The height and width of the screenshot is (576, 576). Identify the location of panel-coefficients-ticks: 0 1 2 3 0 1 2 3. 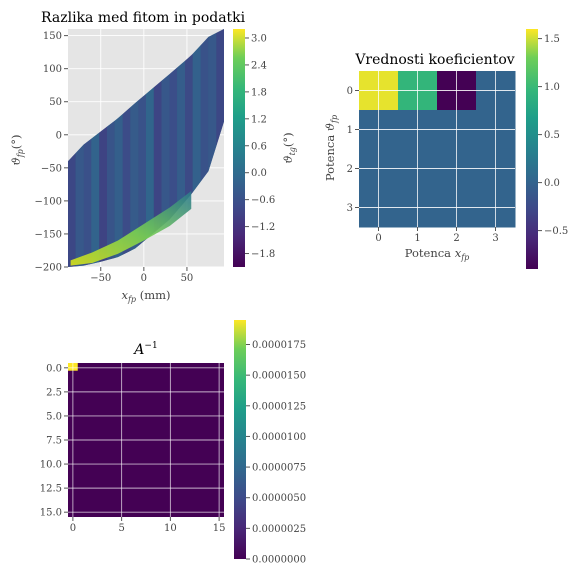
(423, 165).